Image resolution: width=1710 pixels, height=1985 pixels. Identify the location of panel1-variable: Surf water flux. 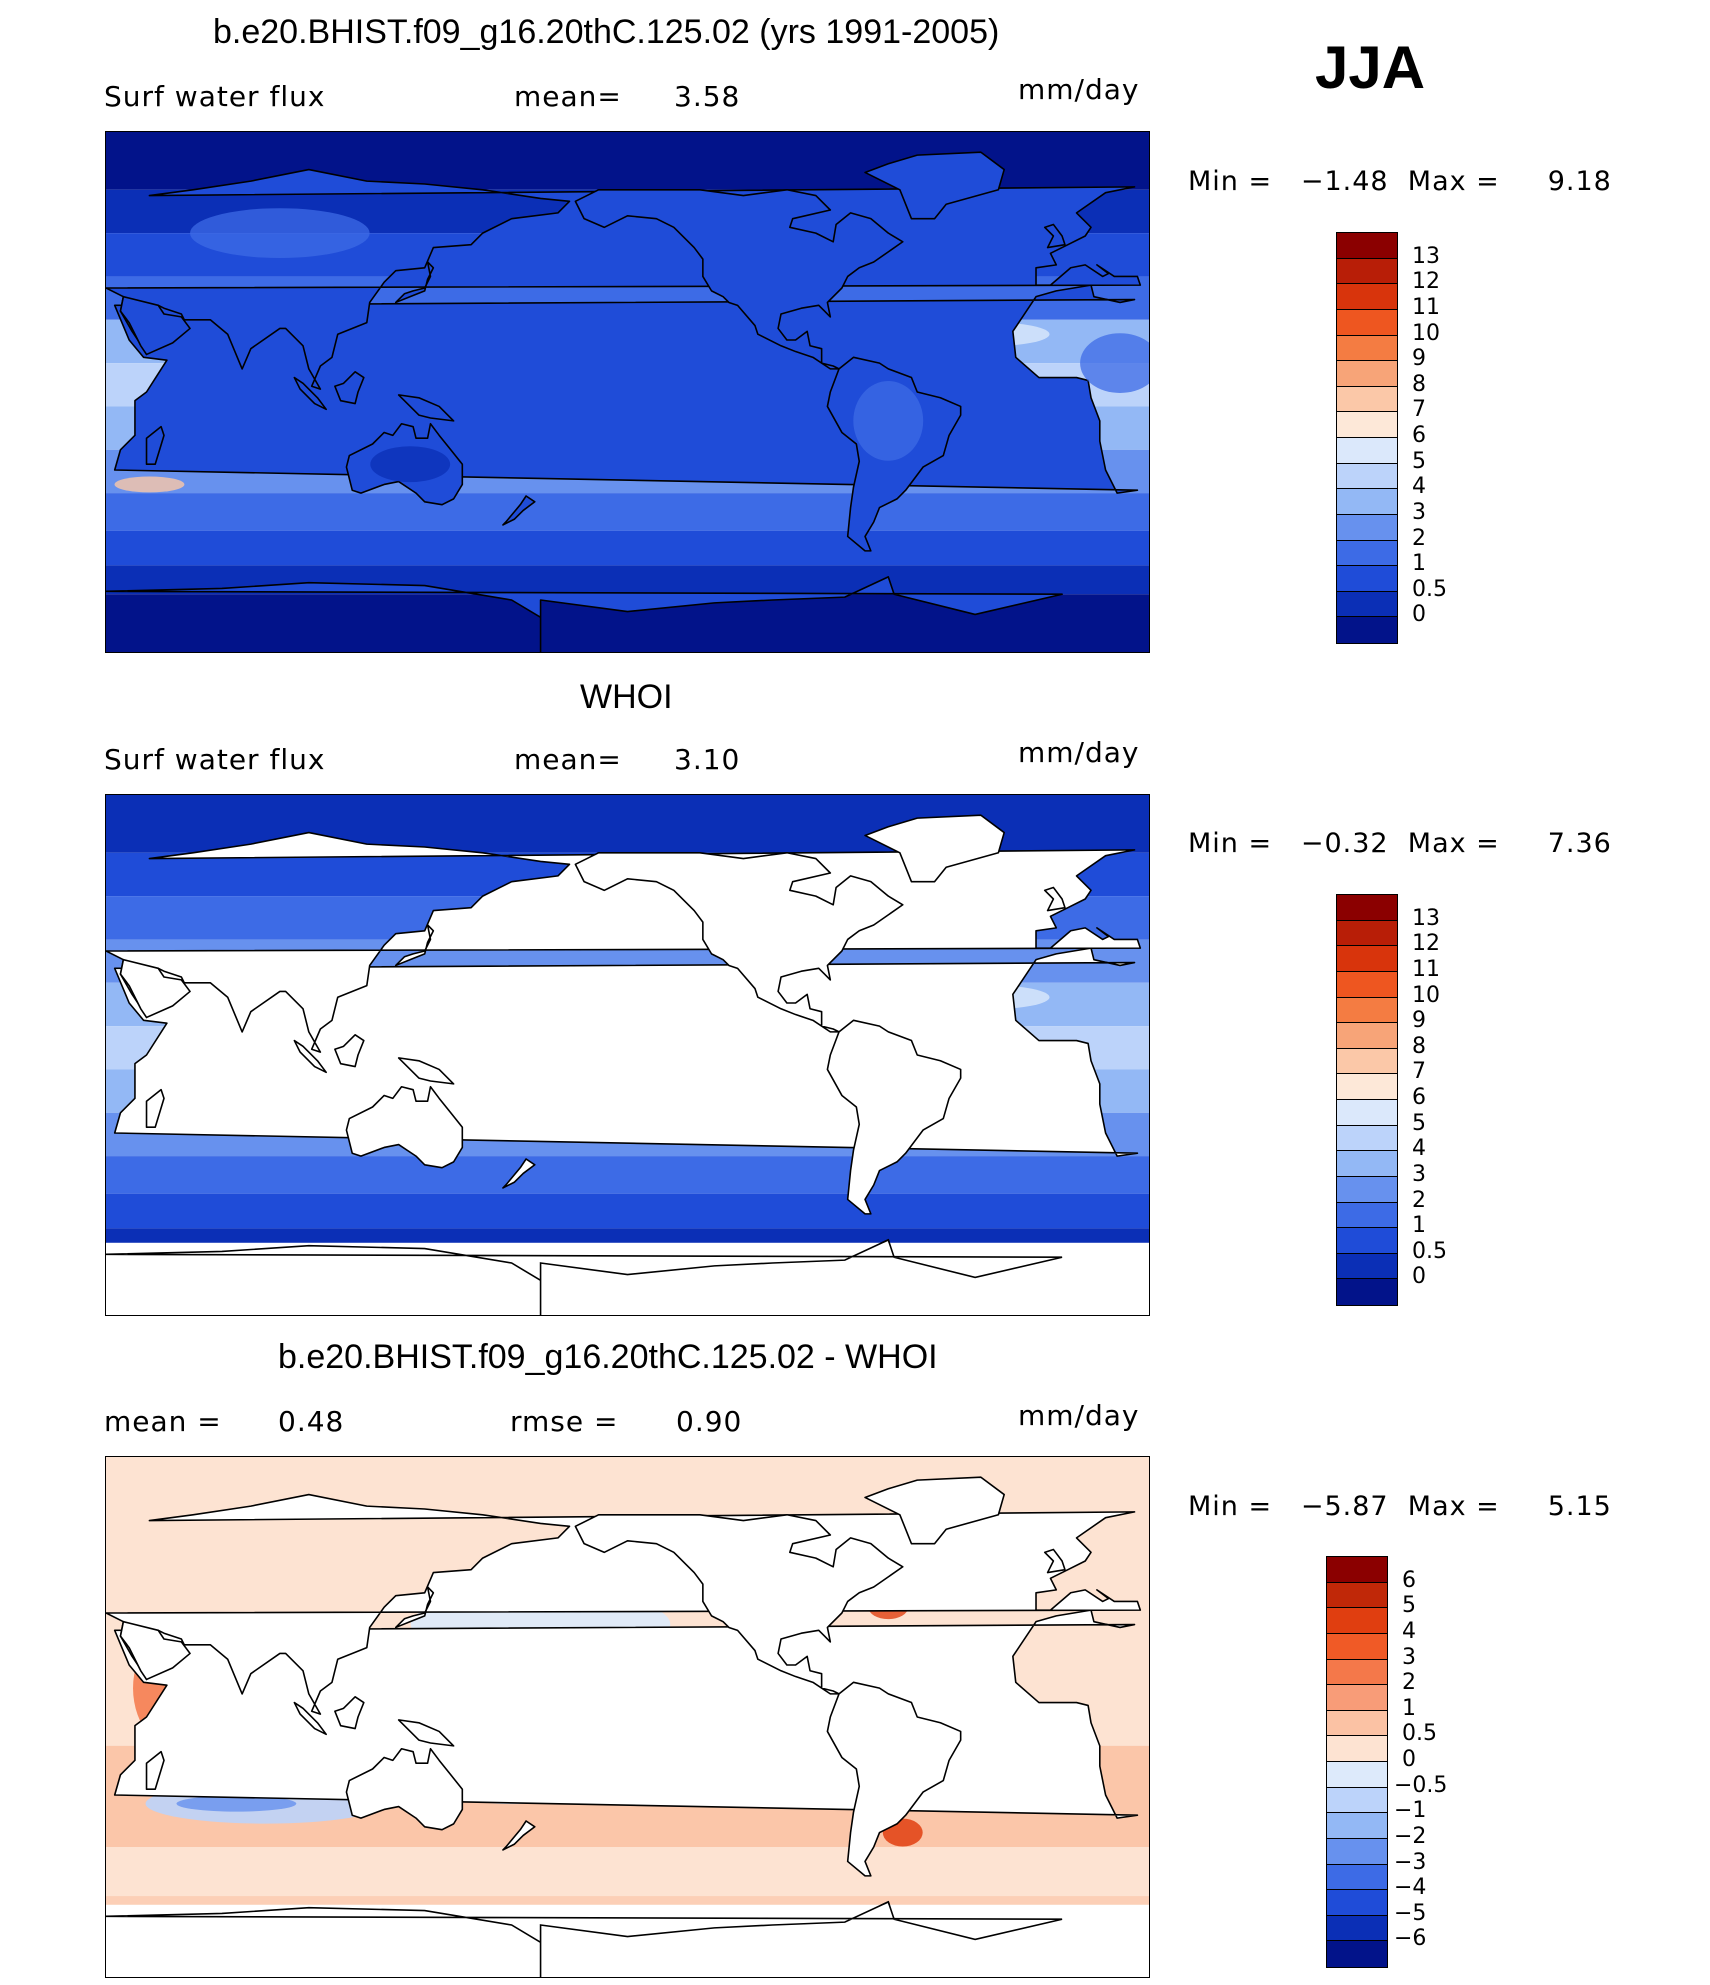
(215, 96).